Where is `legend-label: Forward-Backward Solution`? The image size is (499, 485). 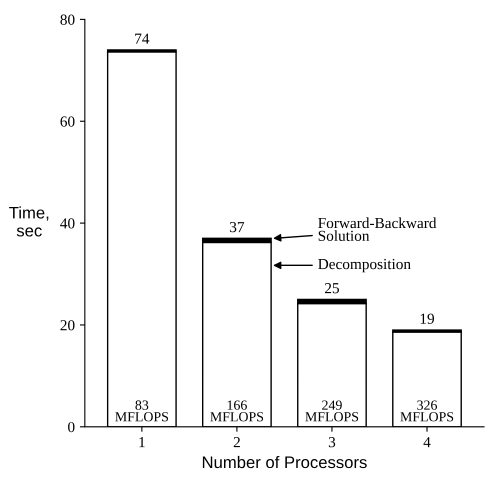
legend-label: Forward-Backward Solution is located at coordinates (377, 229).